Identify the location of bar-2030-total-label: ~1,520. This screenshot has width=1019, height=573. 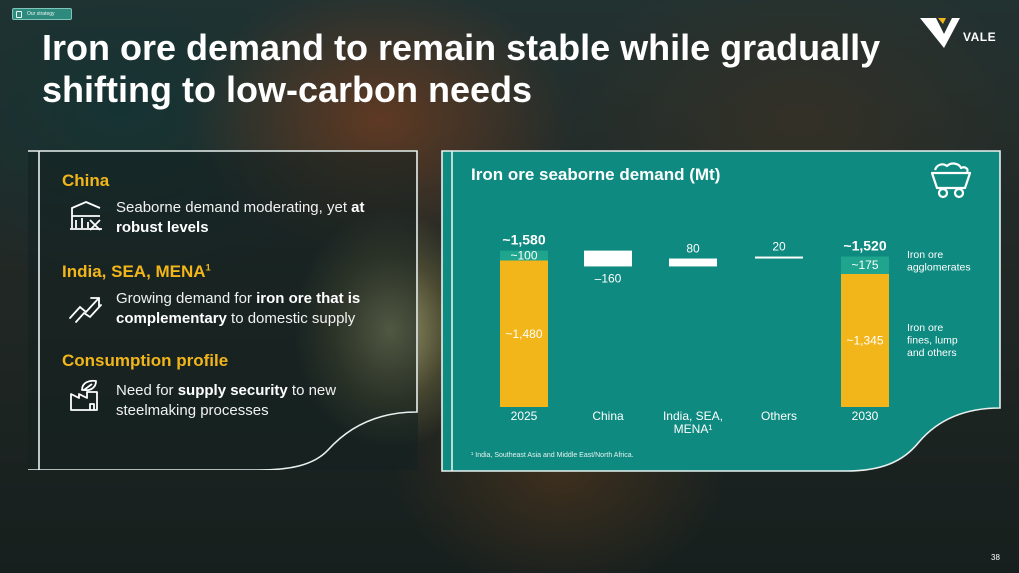
(864, 246).